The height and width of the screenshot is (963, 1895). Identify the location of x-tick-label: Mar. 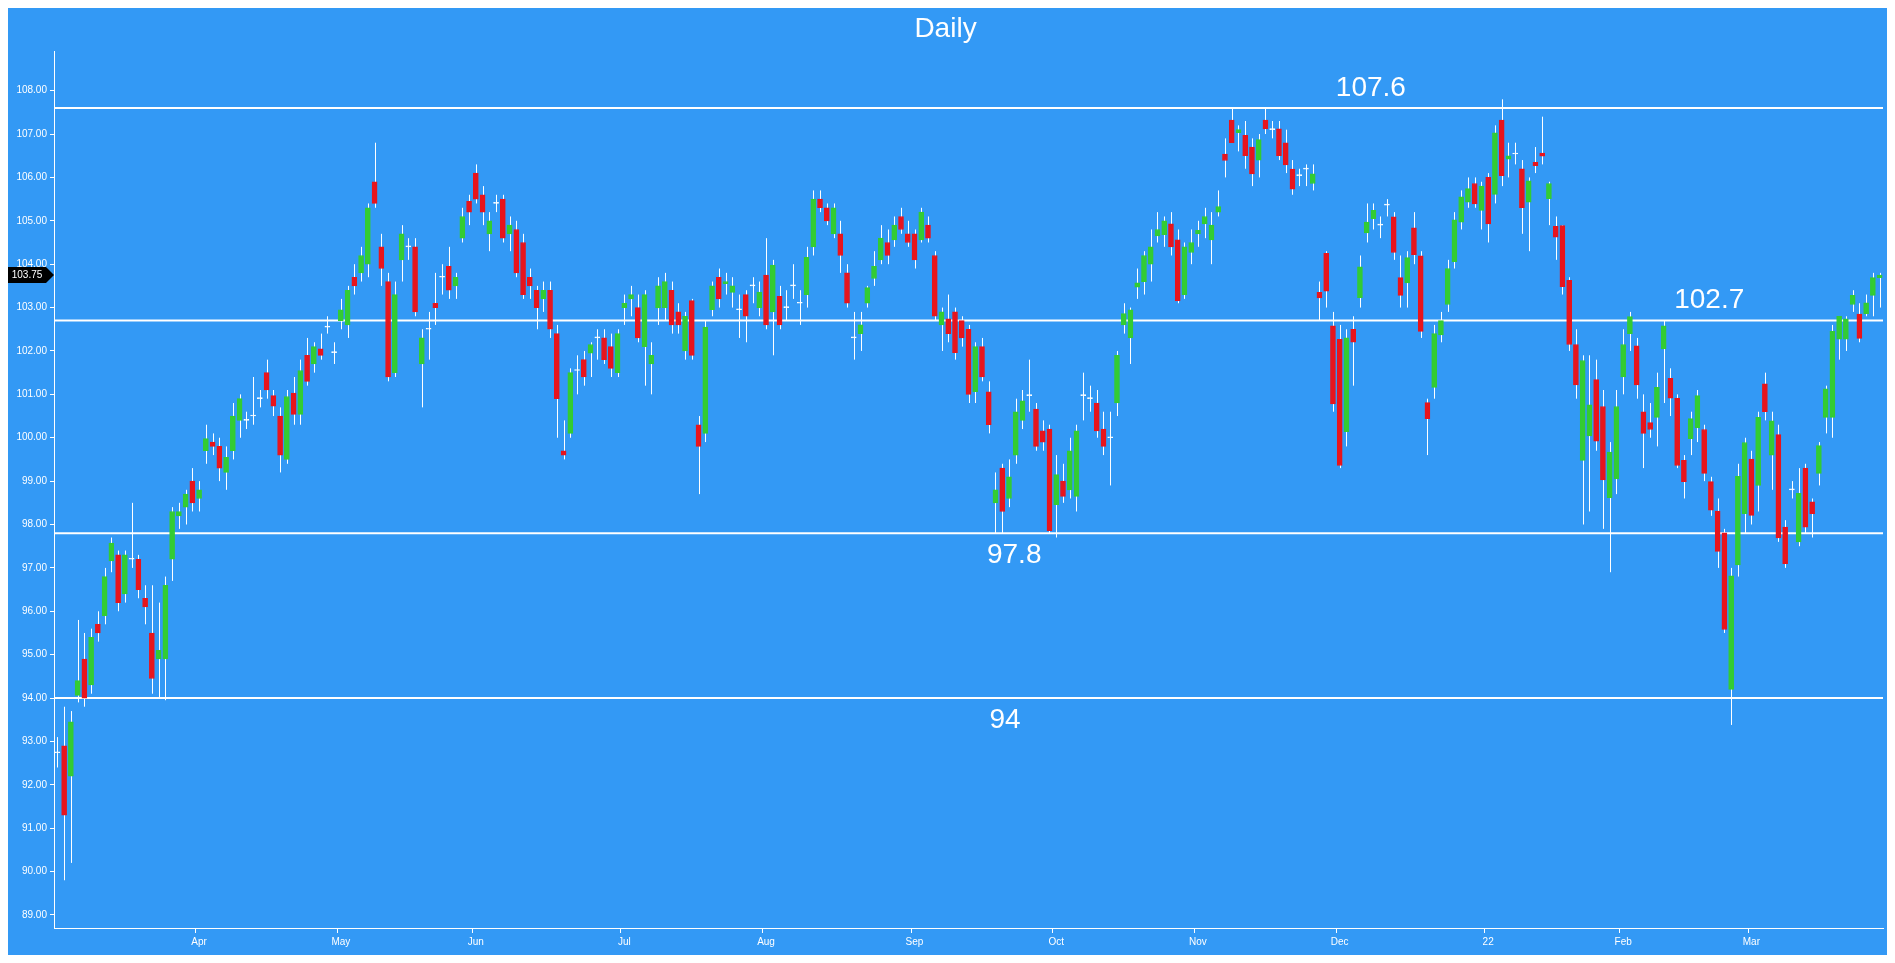
(1751, 941).